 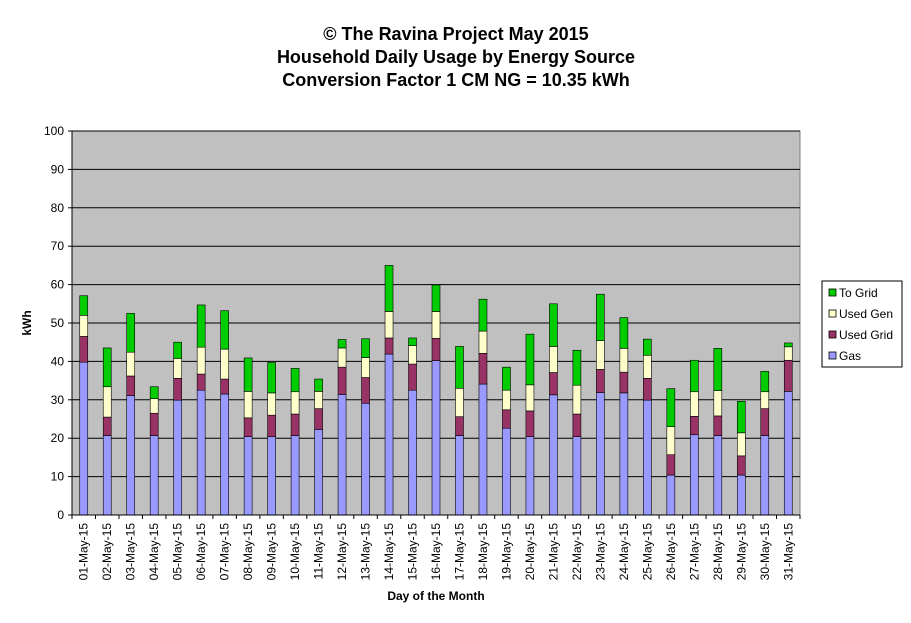 I want to click on x-tick-label: 25-May-15, so click(x=647, y=552).